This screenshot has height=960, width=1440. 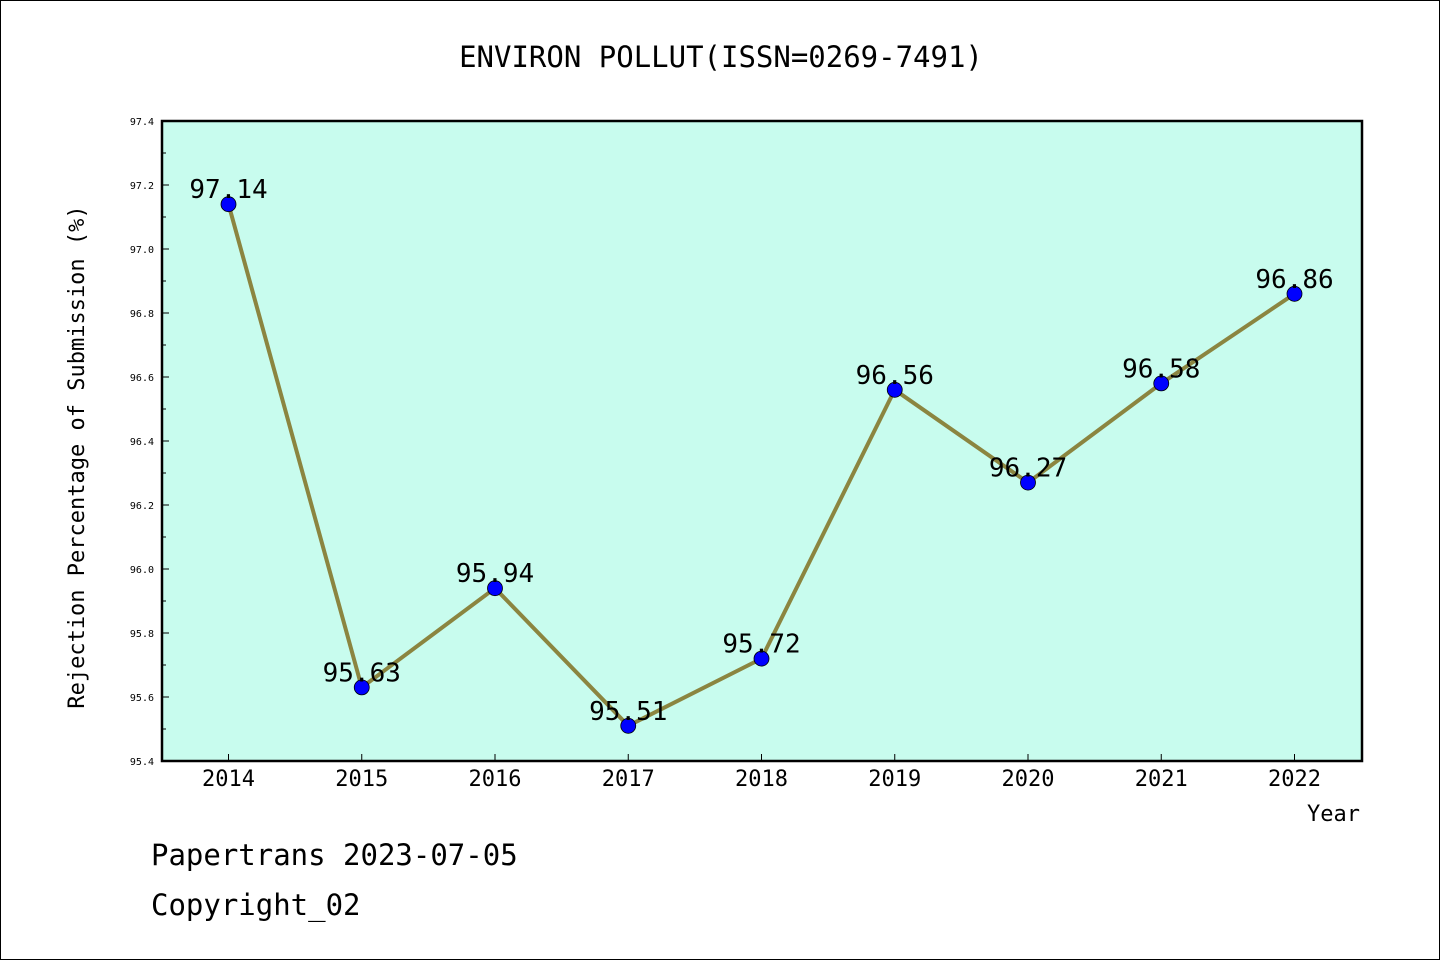 What do you see at coordinates (142, 698) in the screenshot?
I see `y-tick-label: 95.6` at bounding box center [142, 698].